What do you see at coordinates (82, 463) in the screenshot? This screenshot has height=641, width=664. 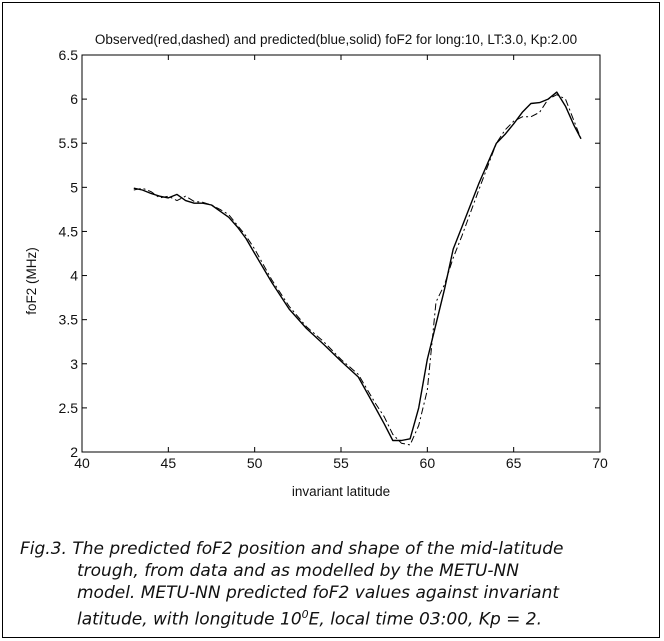 I see `x-tick-label: 40` at bounding box center [82, 463].